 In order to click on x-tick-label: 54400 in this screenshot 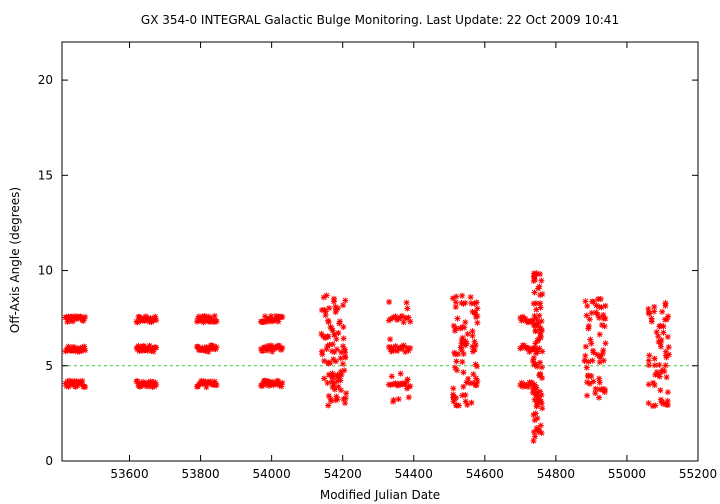, I will do `click(414, 474)`.